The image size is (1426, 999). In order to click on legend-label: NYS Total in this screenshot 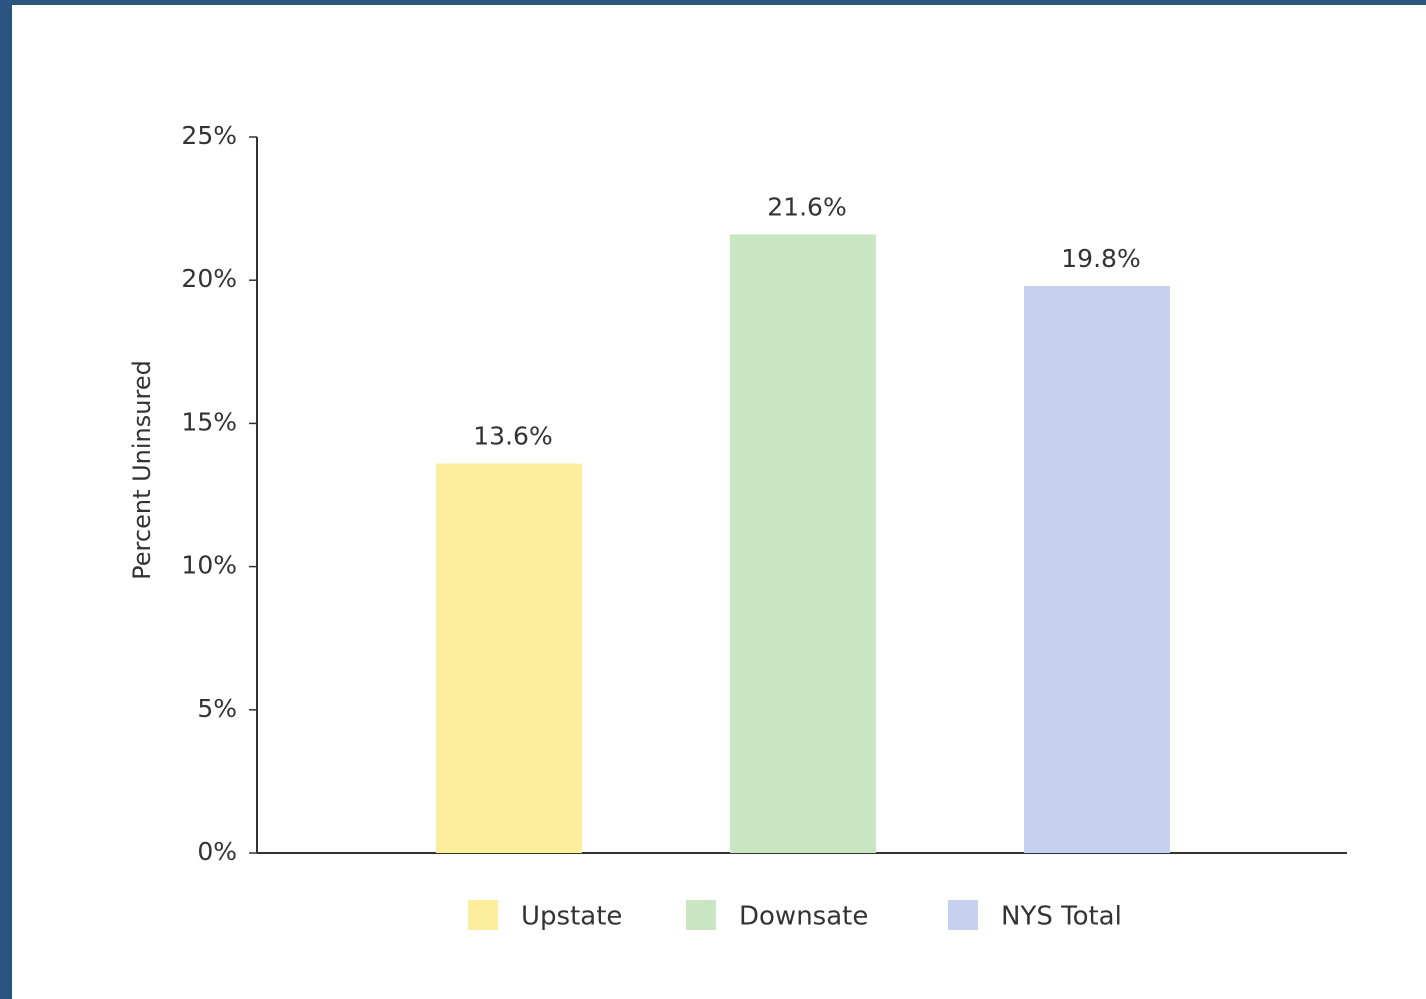, I will do `click(1061, 917)`.